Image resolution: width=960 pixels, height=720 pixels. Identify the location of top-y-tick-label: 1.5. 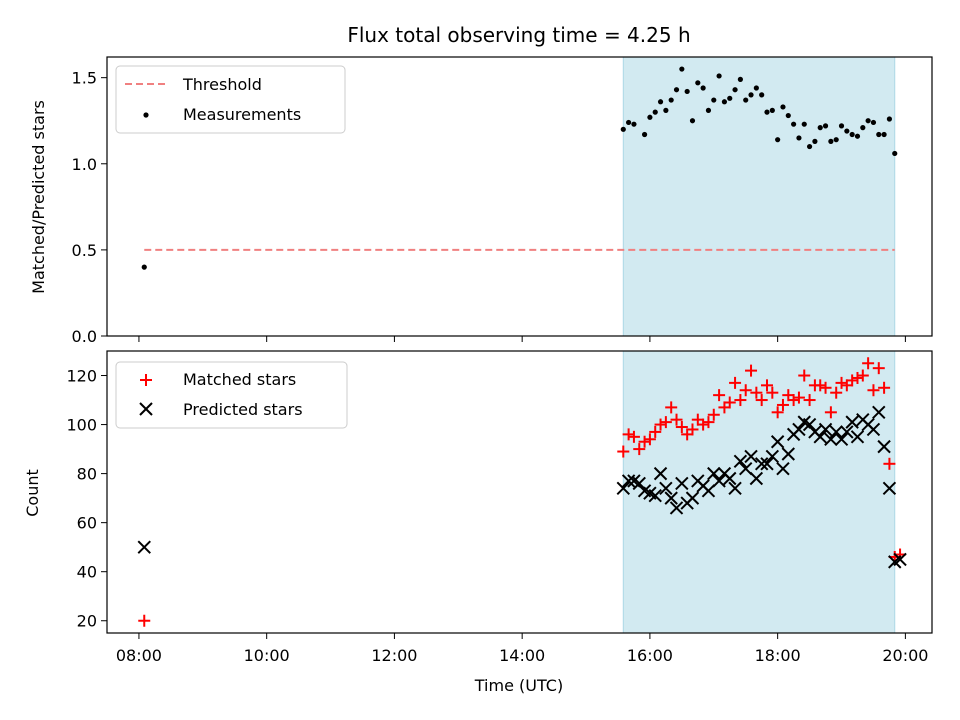
(84, 78).